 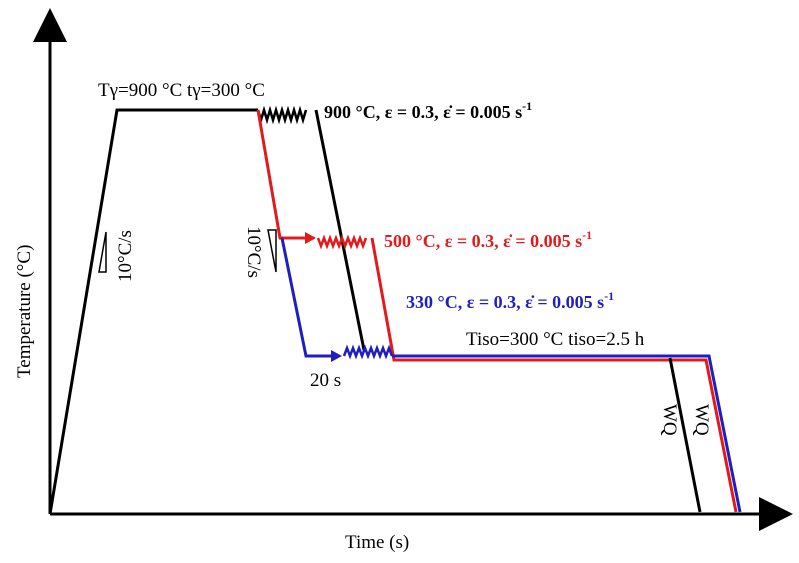 I want to click on quench-label-2: WQ, so click(x=701, y=420).